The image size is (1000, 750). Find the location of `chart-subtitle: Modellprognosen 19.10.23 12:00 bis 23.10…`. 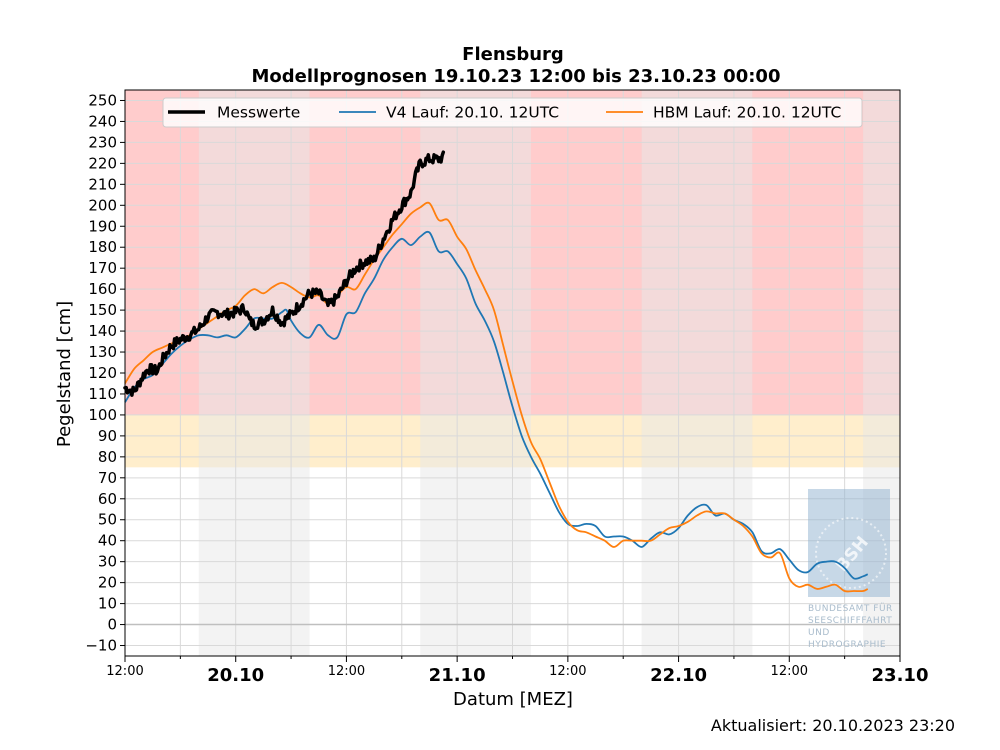

chart-subtitle: Modellprognosen 19.10.23 12:00 bis 23.10… is located at coordinates (516, 76).